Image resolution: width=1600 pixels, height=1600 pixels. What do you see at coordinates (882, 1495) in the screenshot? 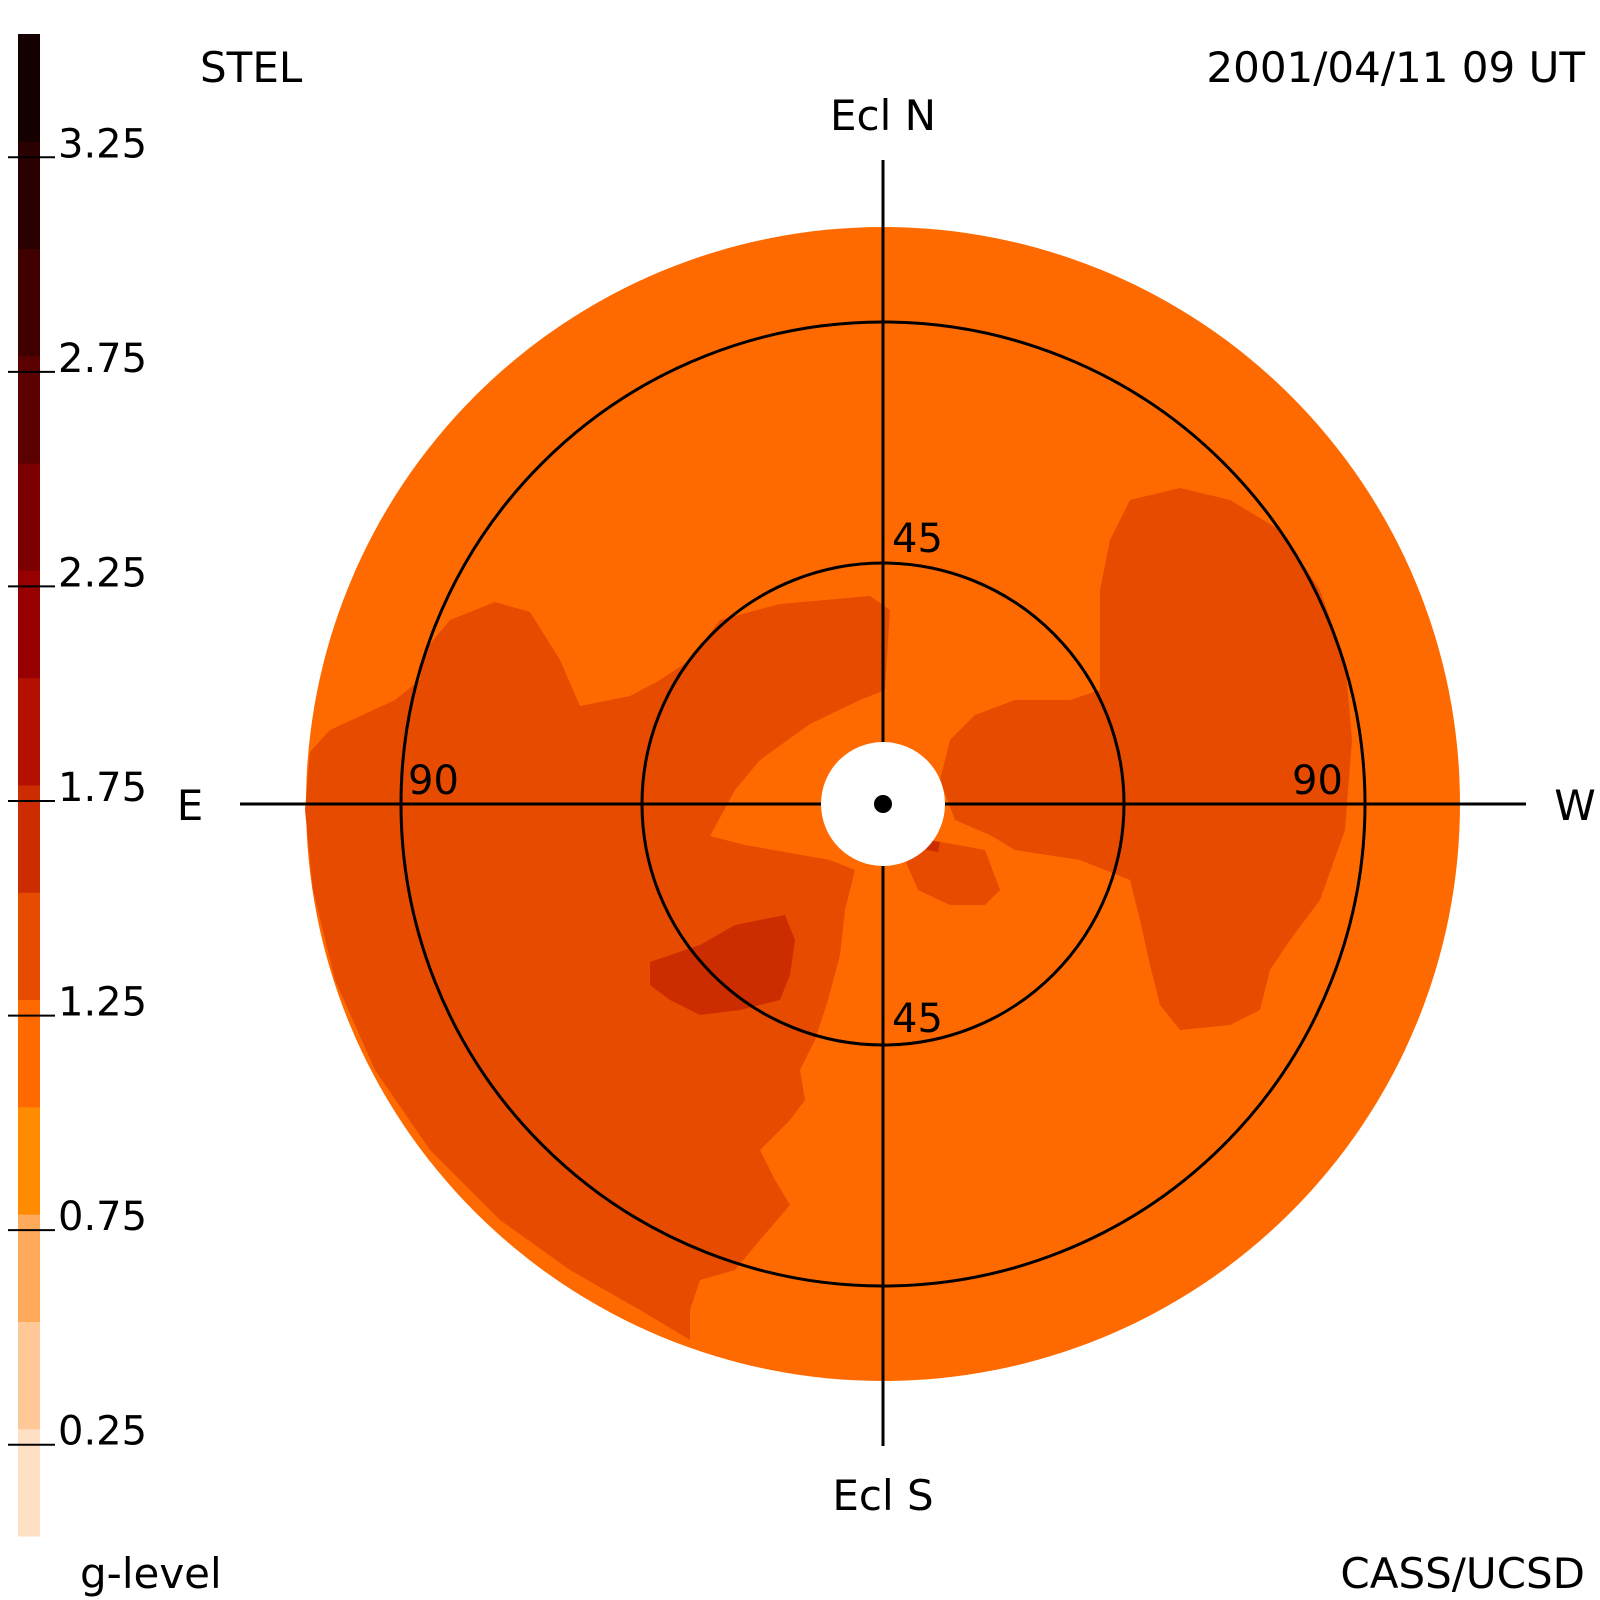
I see `south-label: Ecl S` at bounding box center [882, 1495].